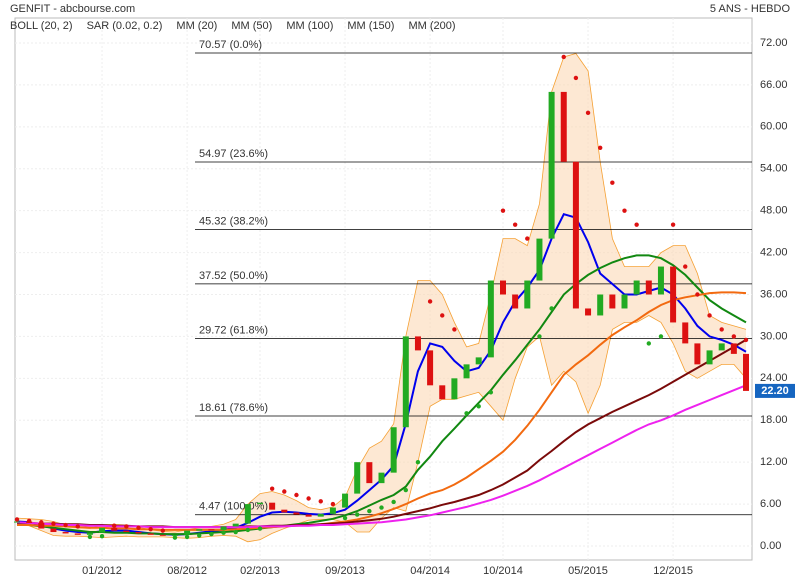 The image size is (800, 585). Describe the element at coordinates (233, 408) in the screenshot. I see `fib-label: 18.61 (78.6%)` at that location.